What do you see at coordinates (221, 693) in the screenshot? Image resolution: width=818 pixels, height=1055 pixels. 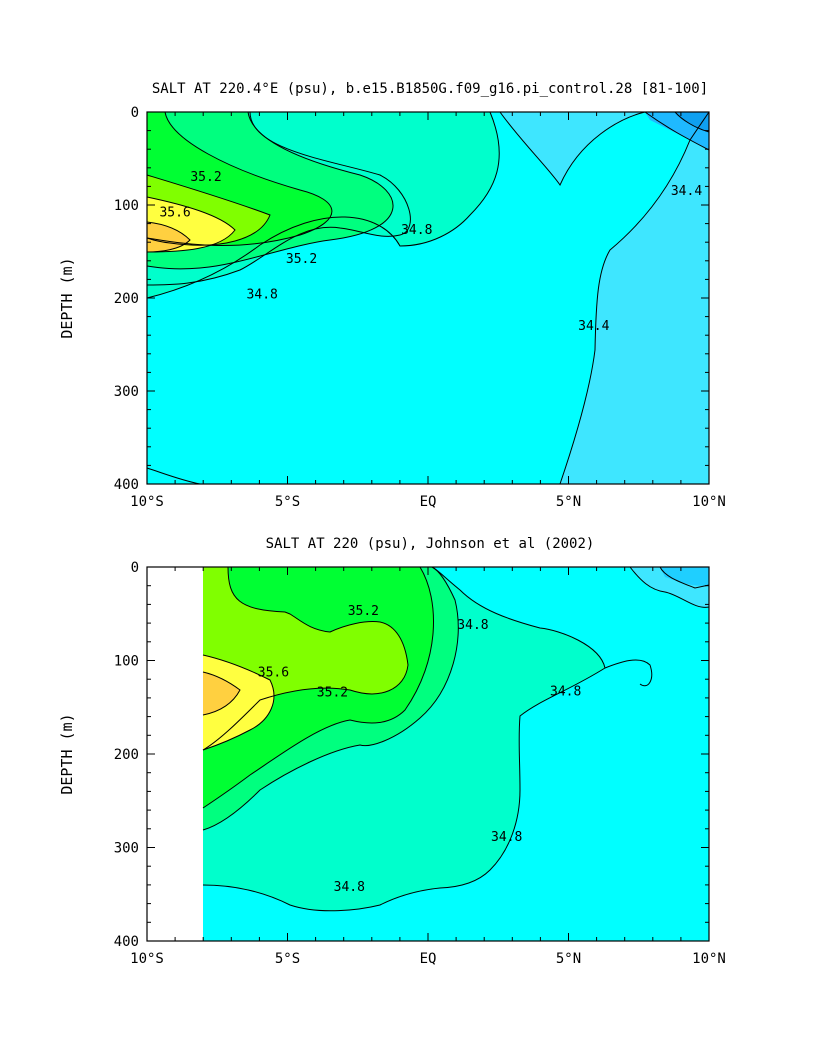 I see `fill-above-35.6` at bounding box center [221, 693].